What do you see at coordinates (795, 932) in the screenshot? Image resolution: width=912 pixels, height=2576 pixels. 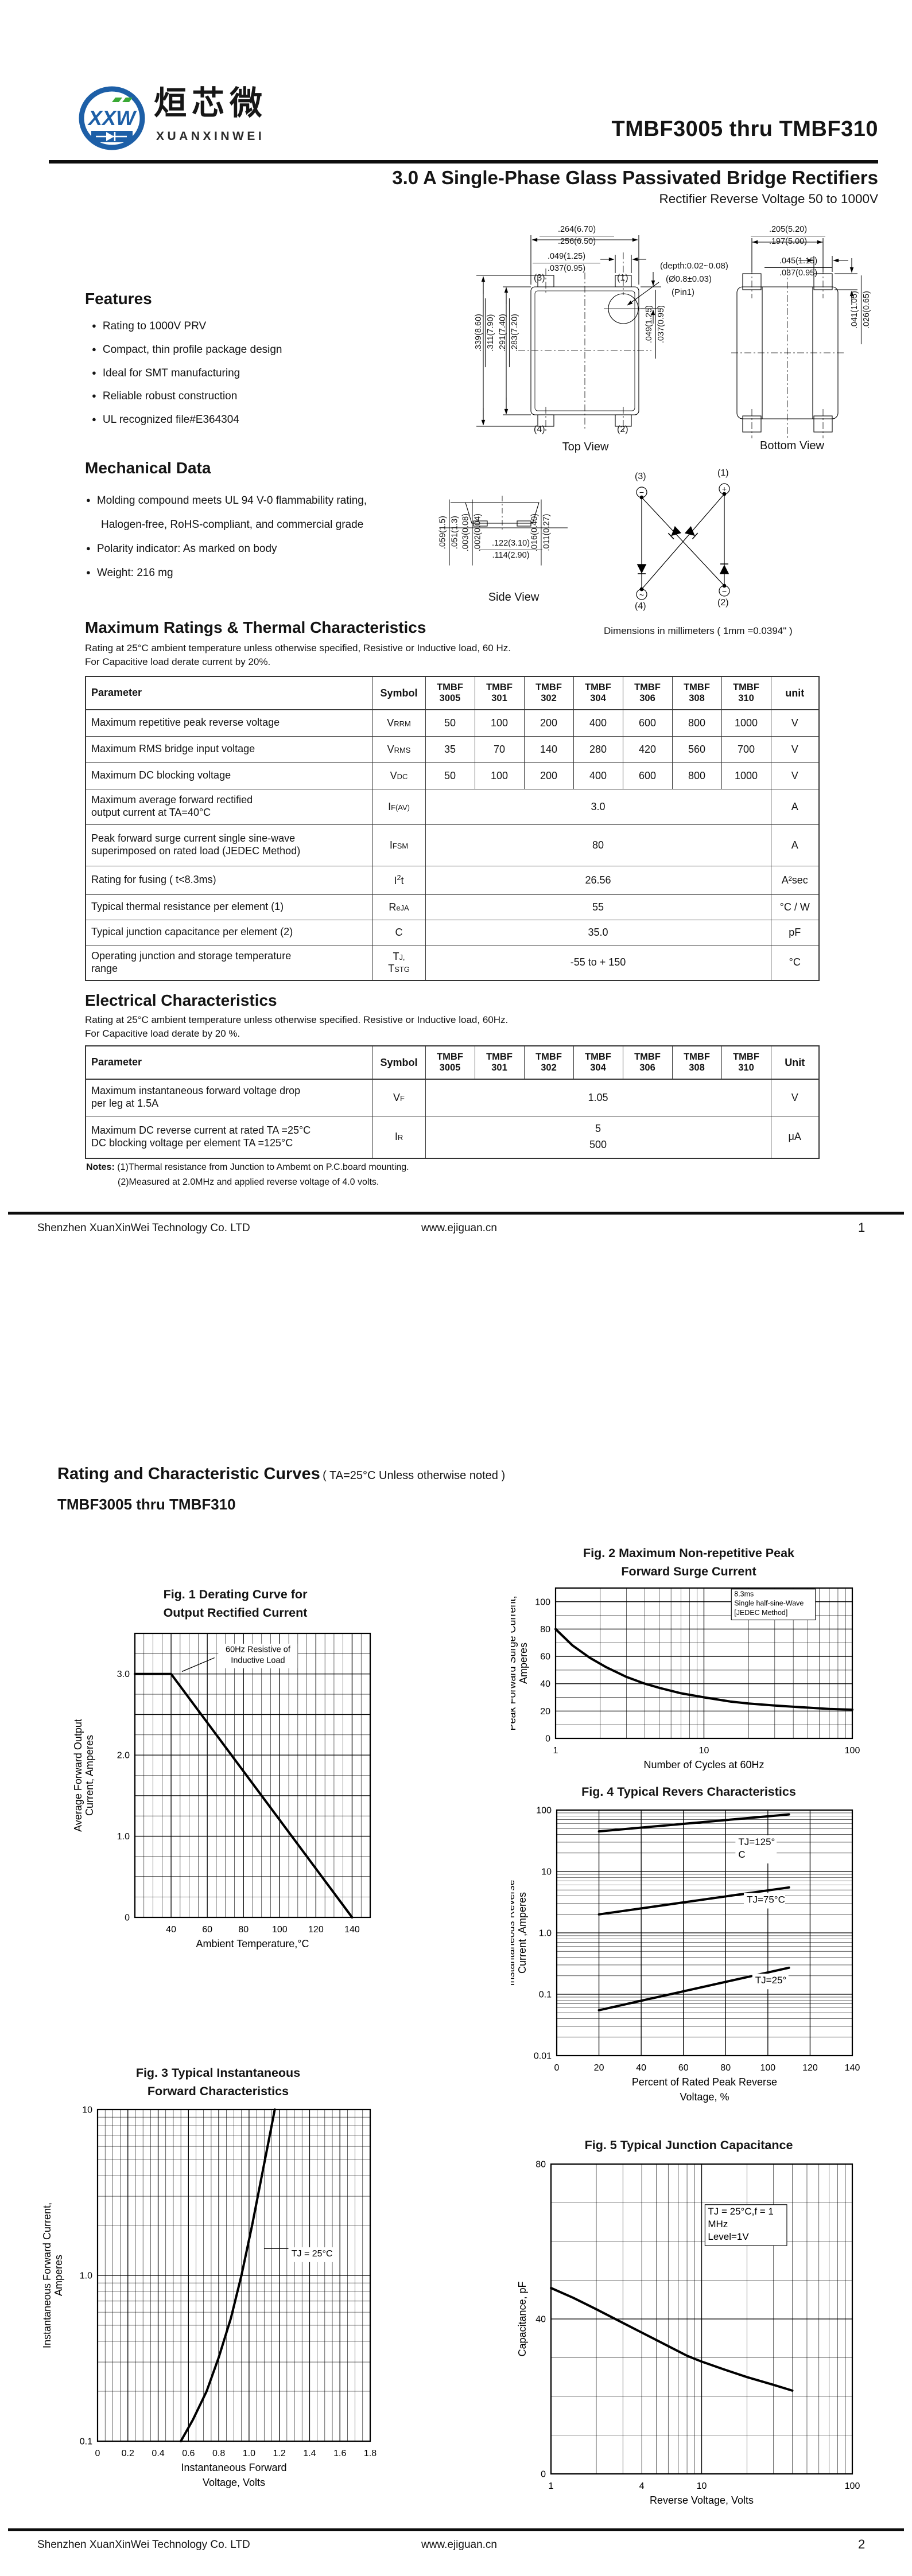 I see `cell-unit: pF` at bounding box center [795, 932].